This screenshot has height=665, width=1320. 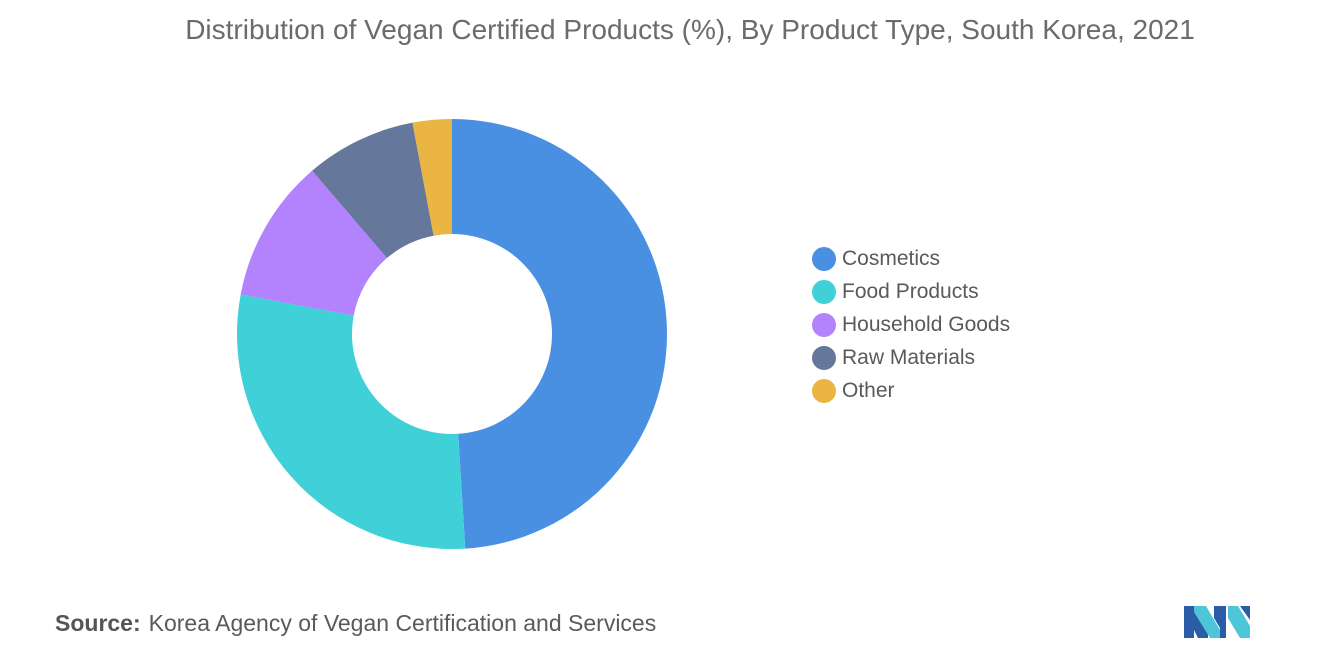 I want to click on source-label: Source:, so click(x=98, y=623).